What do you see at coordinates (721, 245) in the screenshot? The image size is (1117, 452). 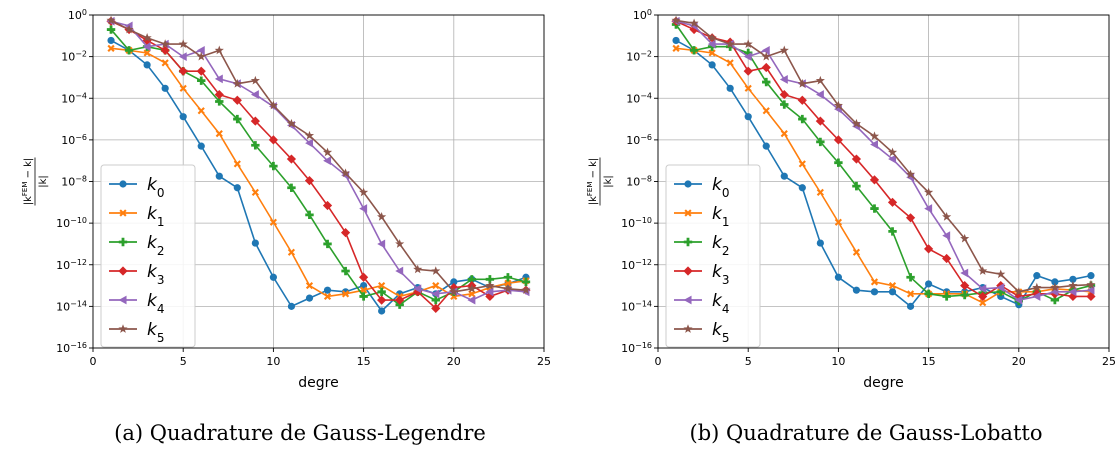 I see `legend-label-k2: k2` at bounding box center [721, 245].